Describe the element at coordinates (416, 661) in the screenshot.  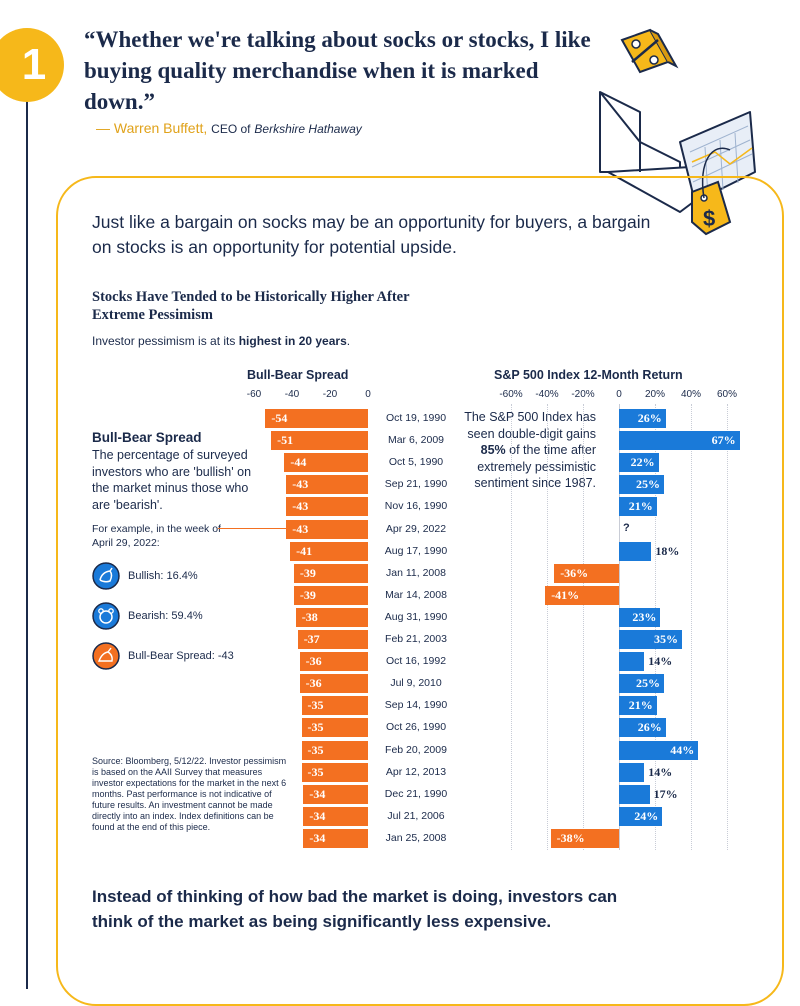
I see `date-label: Oct 16, 1992` at that location.